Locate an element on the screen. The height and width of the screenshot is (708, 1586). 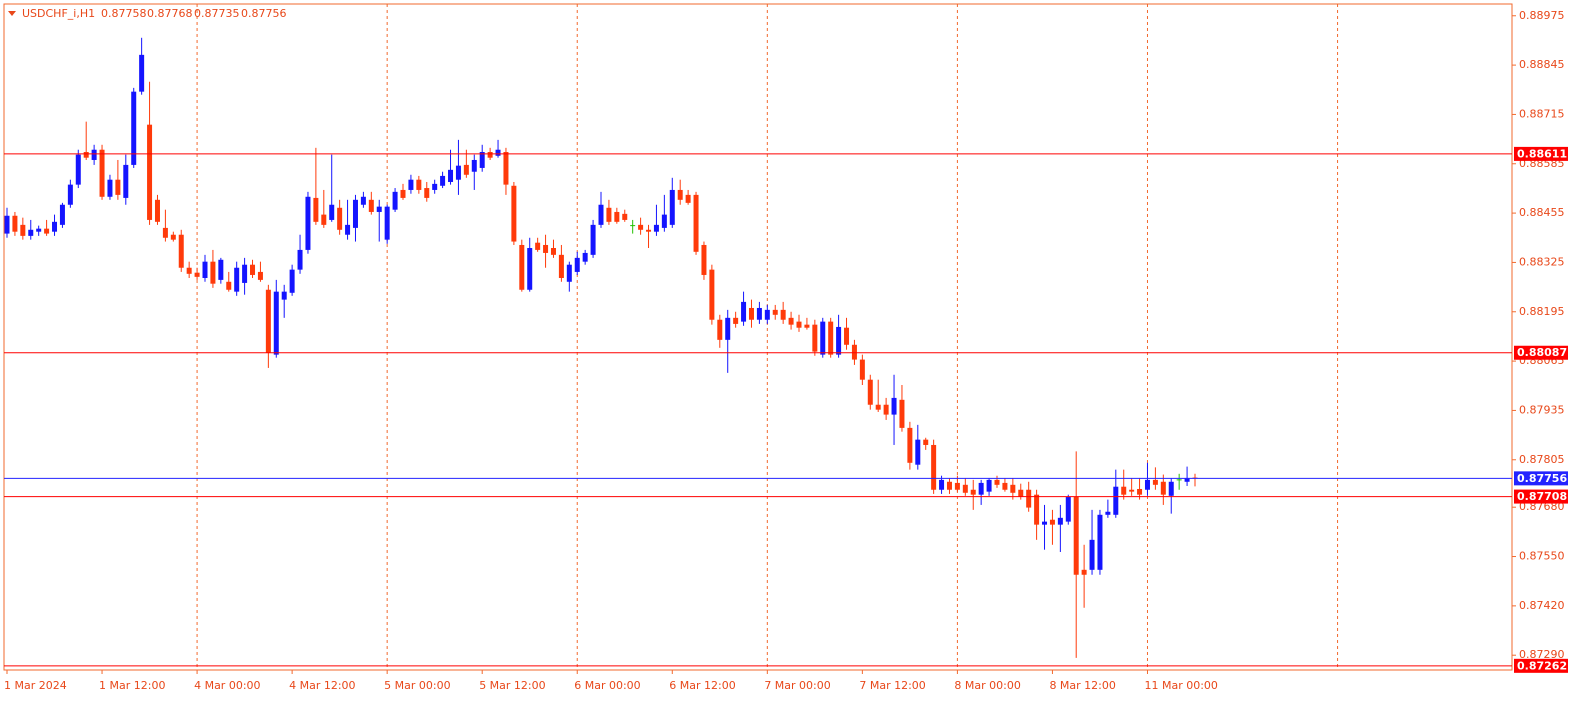
y-tick-label: 0.87420 is located at coordinates (1542, 605).